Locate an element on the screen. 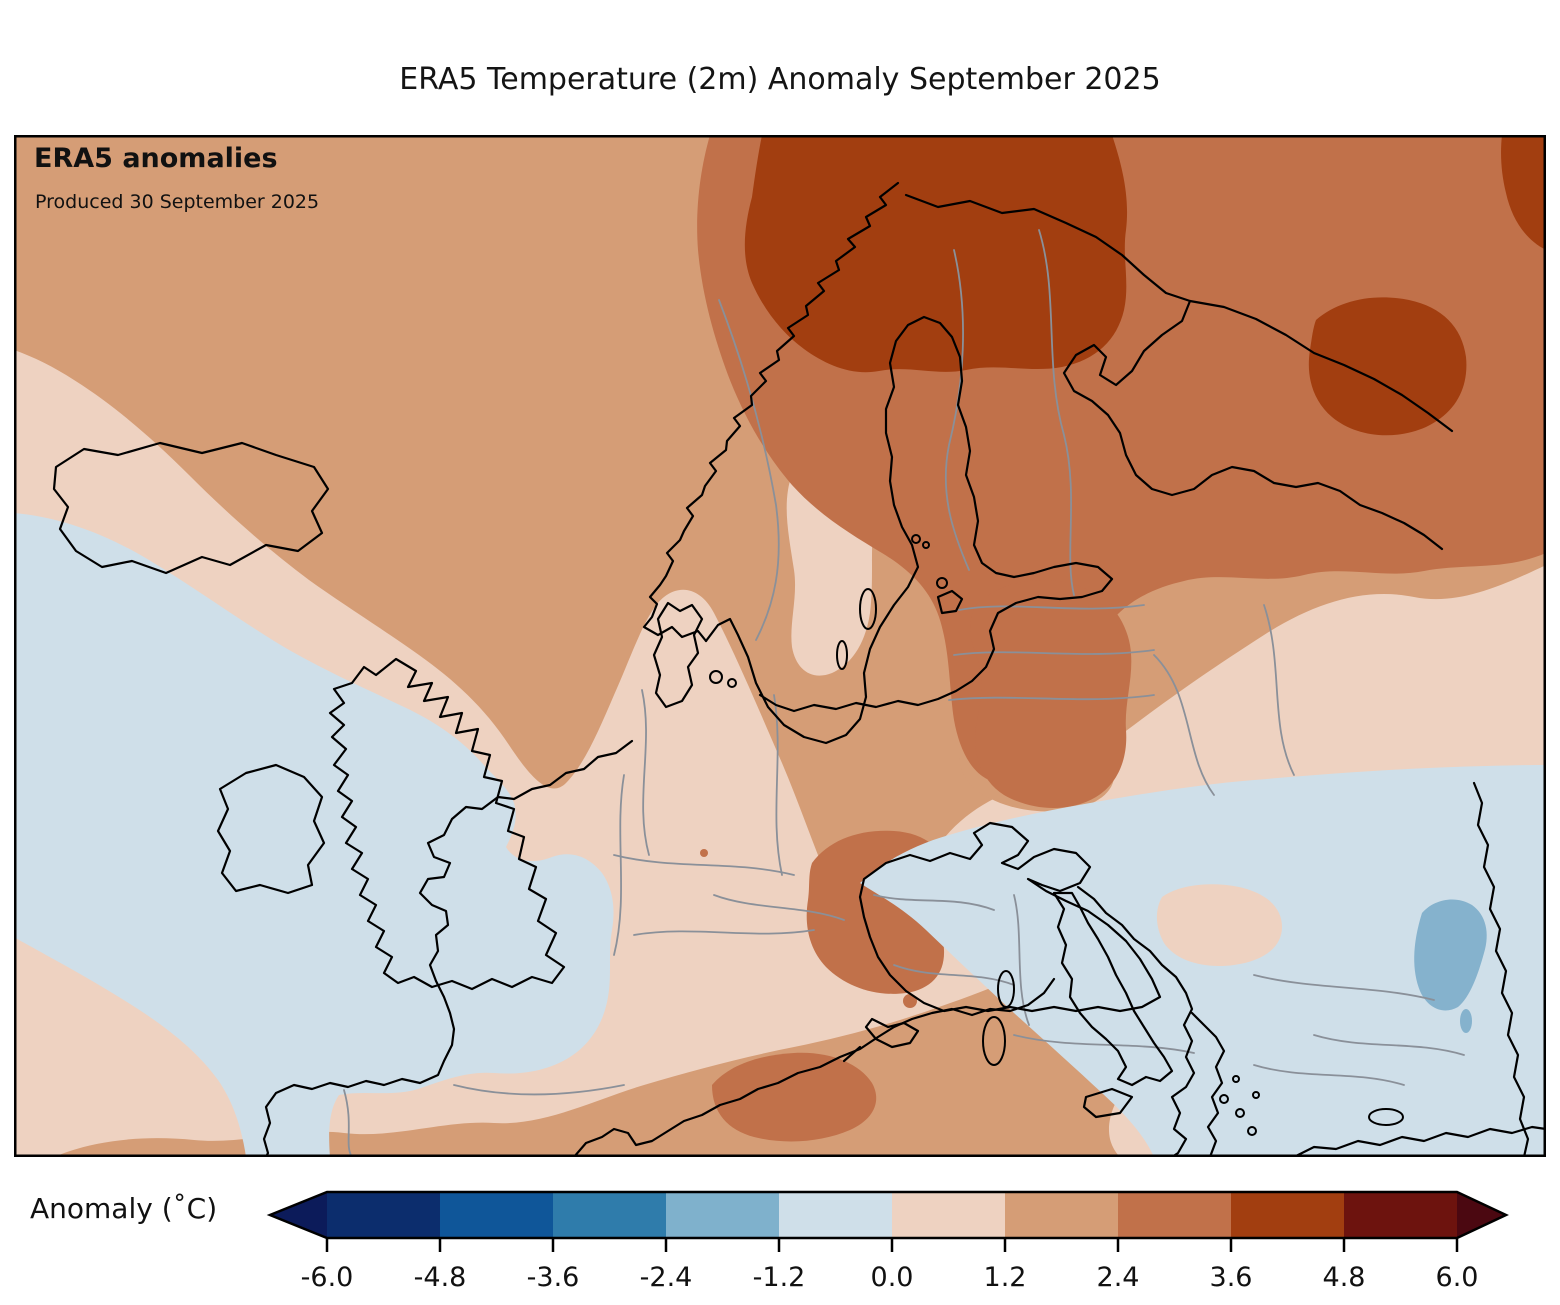 This screenshot has width=1560, height=1305. map-region-belarus-ukraine-hot is located at coordinates (1051, 694).